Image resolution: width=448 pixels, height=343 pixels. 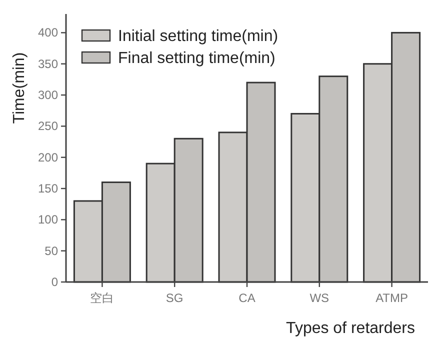 I want to click on y-tick-label: 200, so click(x=48, y=157).